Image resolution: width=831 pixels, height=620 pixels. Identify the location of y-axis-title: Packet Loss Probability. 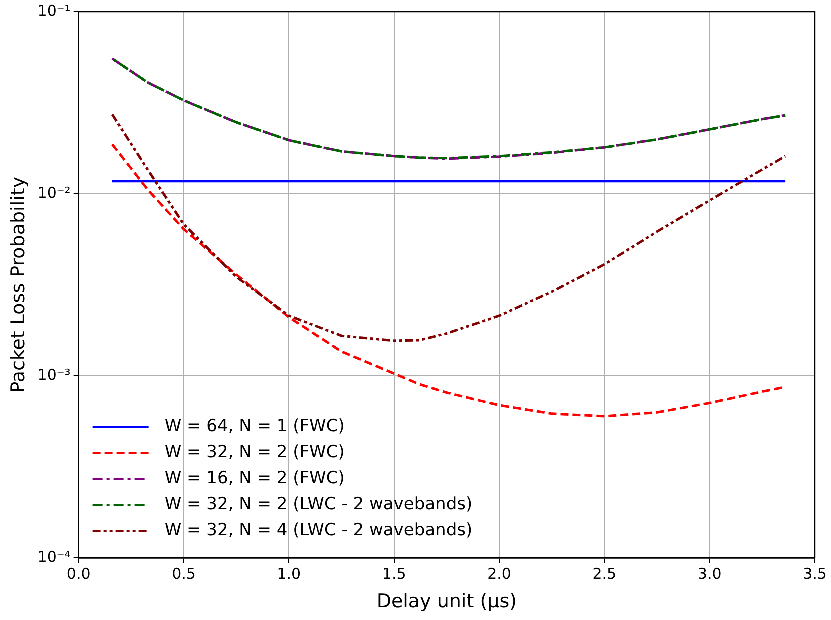
(18, 285).